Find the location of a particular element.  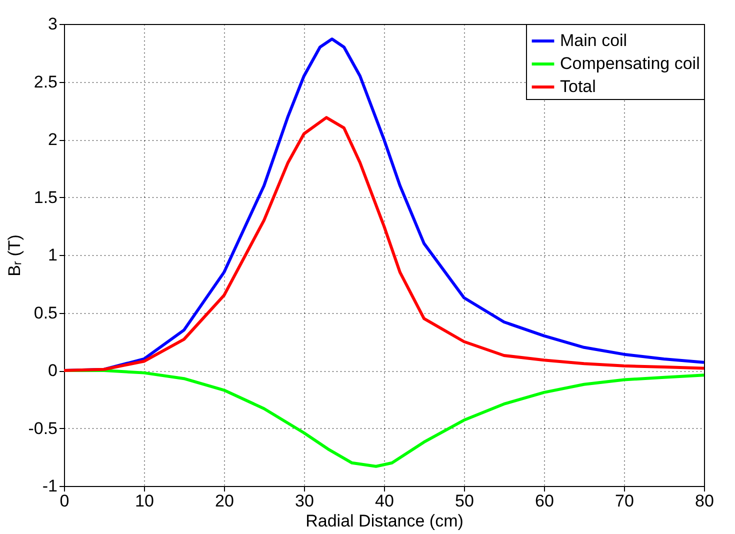

legend-label: Total is located at coordinates (578, 86).